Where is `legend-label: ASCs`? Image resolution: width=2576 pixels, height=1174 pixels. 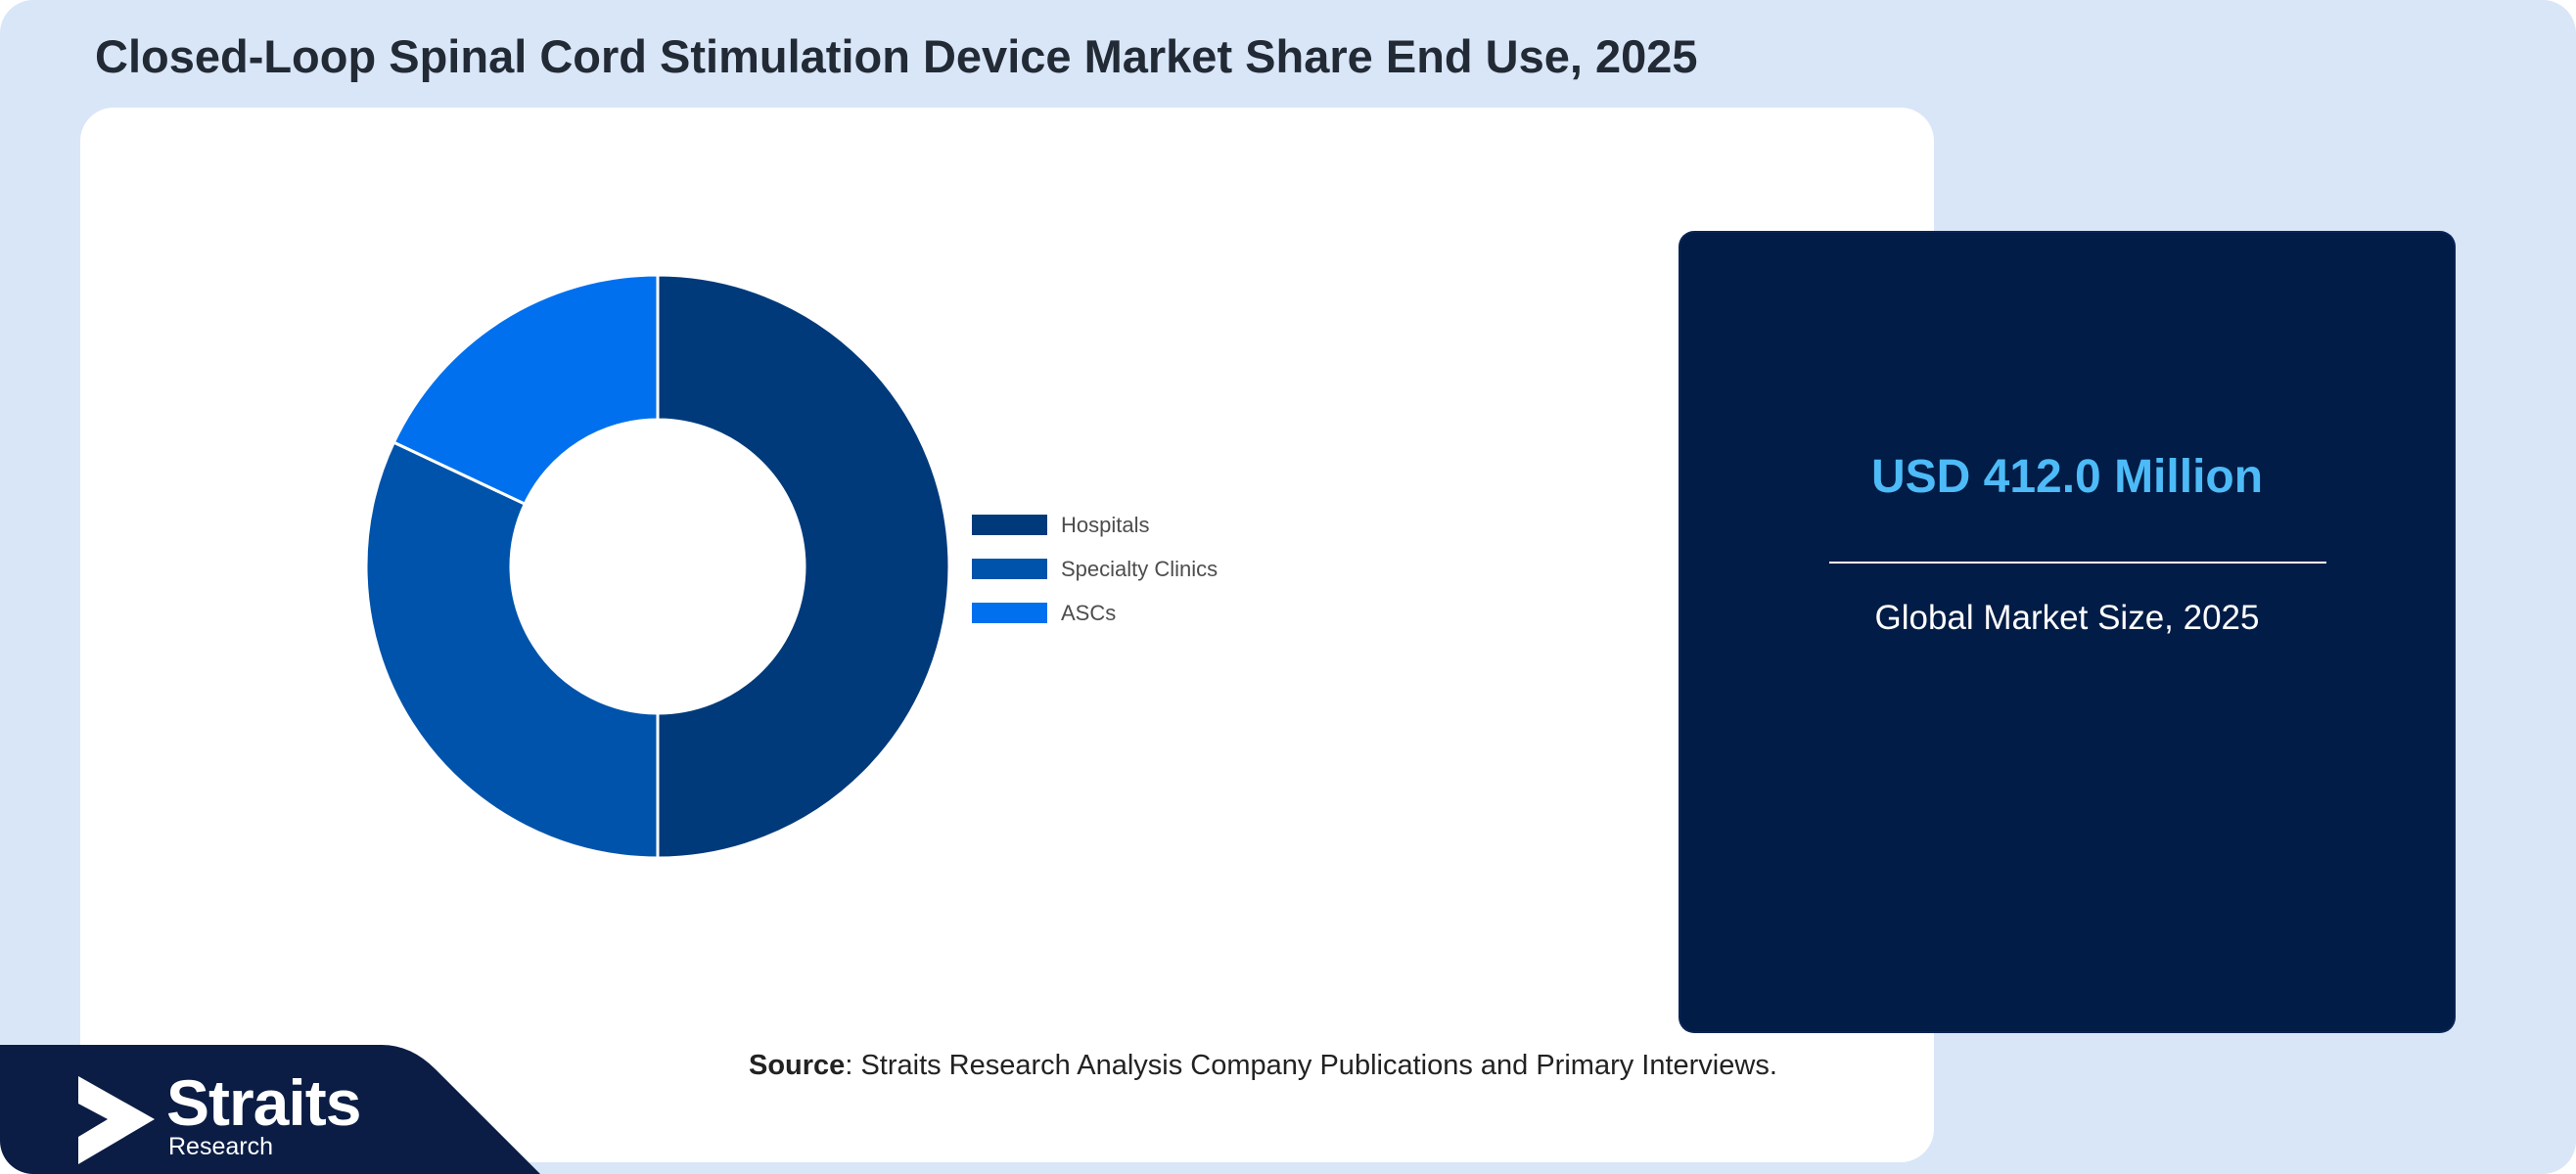
legend-label: ASCs is located at coordinates (1089, 612).